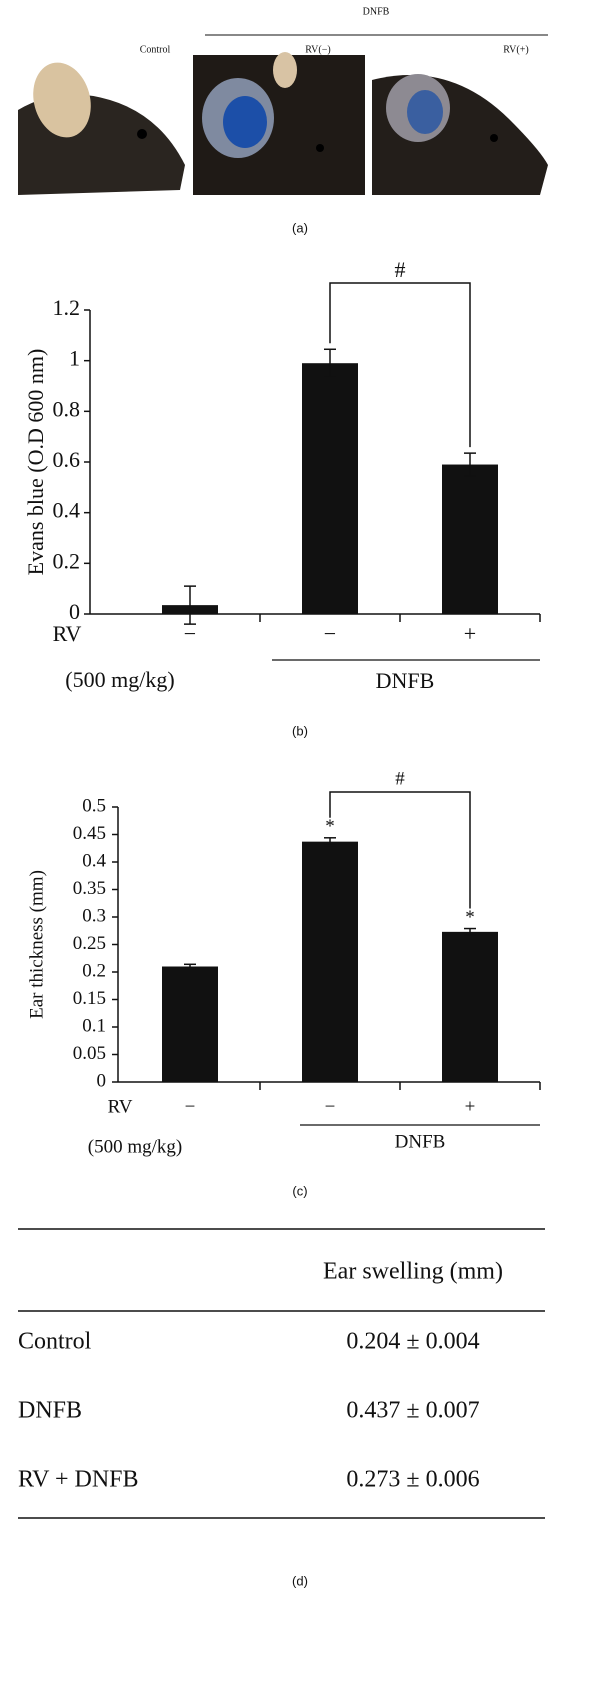 This screenshot has height=1681, width=600. What do you see at coordinates (300, 227) in the screenshot?
I see `caption: (a)` at bounding box center [300, 227].